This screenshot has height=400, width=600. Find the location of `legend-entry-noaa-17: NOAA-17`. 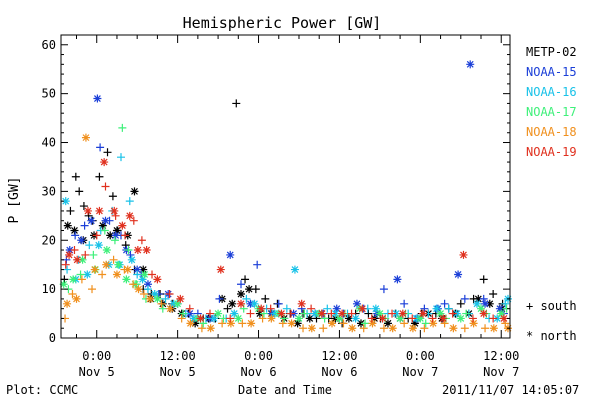

legend-entry-noaa-17: NOAA-17 is located at coordinates (551, 112).